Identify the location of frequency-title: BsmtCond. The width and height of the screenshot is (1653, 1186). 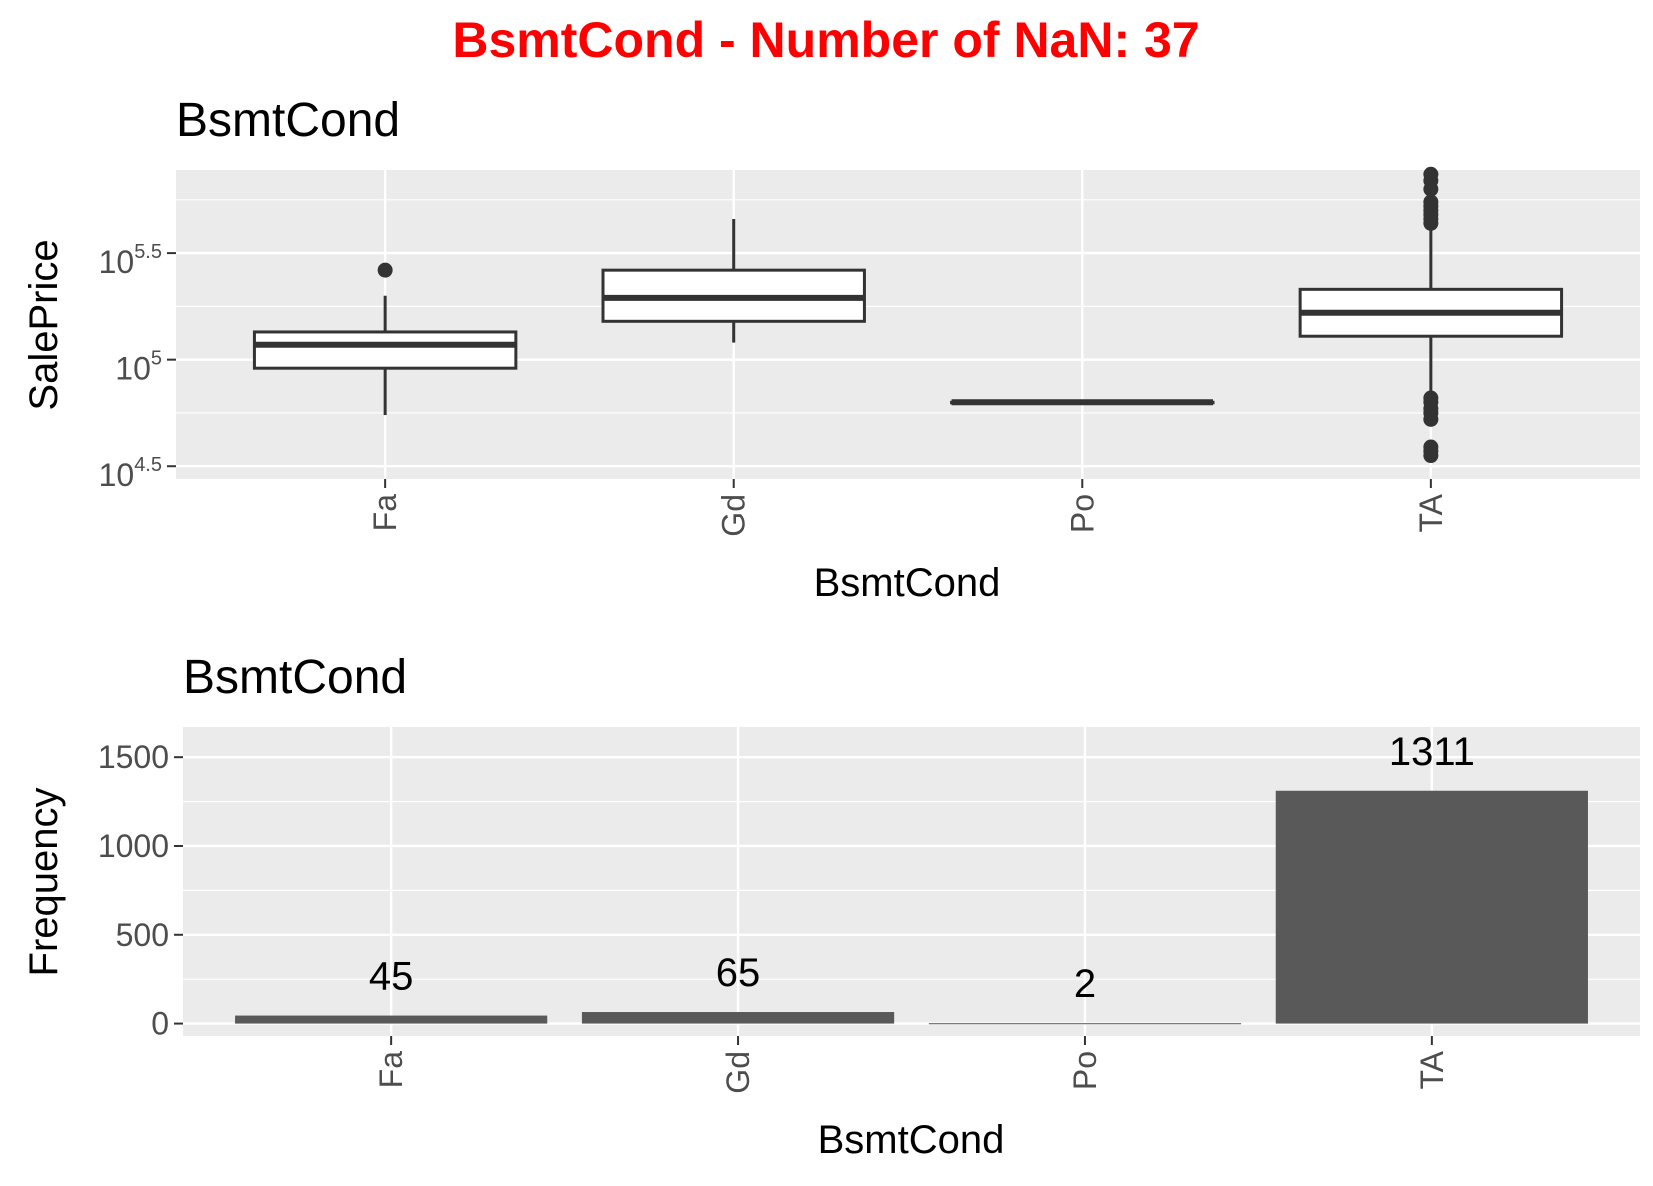
(295, 677).